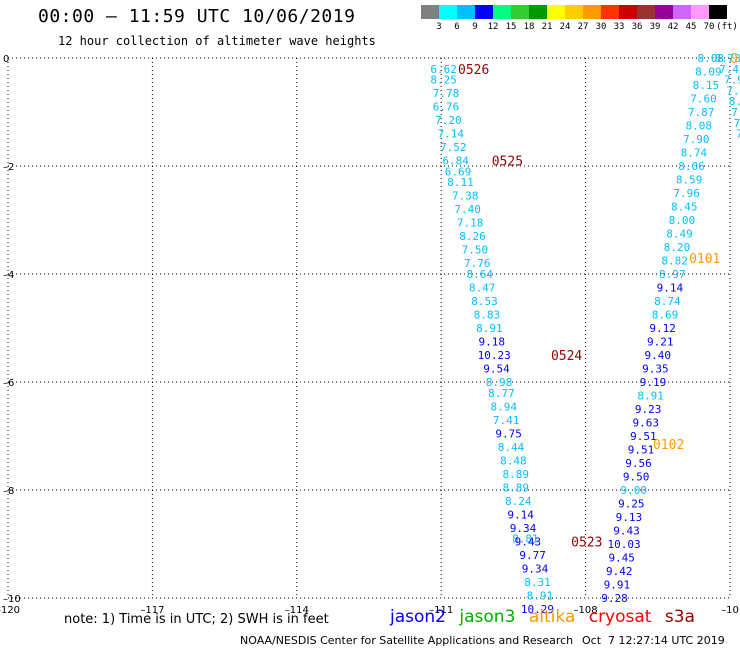 Image resolution: width=740 pixels, height=650 pixels. I want to click on legend-jason3: jason3, so click(487, 617).